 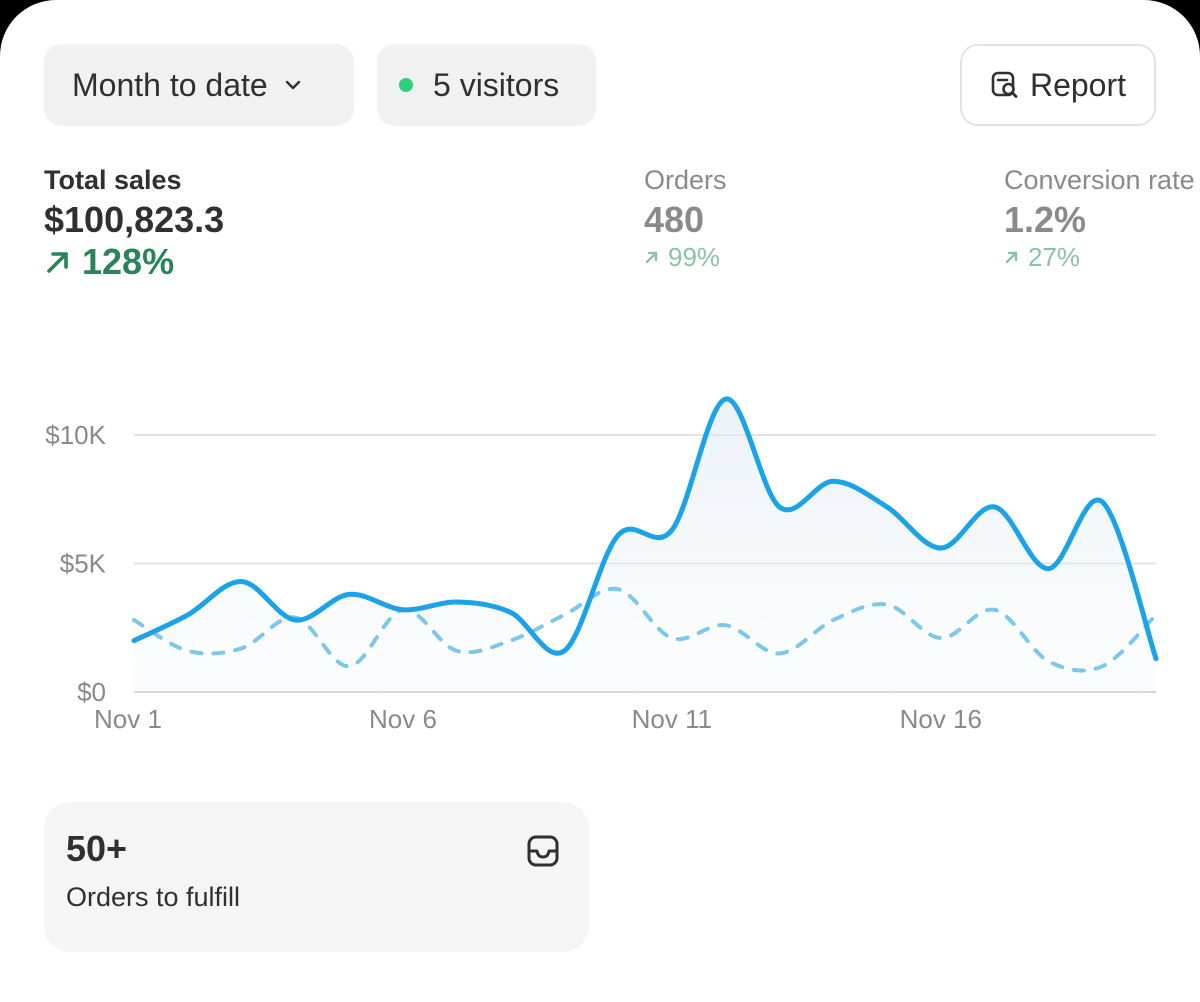 I want to click on orders-to-fulfill-card: 50+ Orders to fulfill, so click(x=316, y=877).